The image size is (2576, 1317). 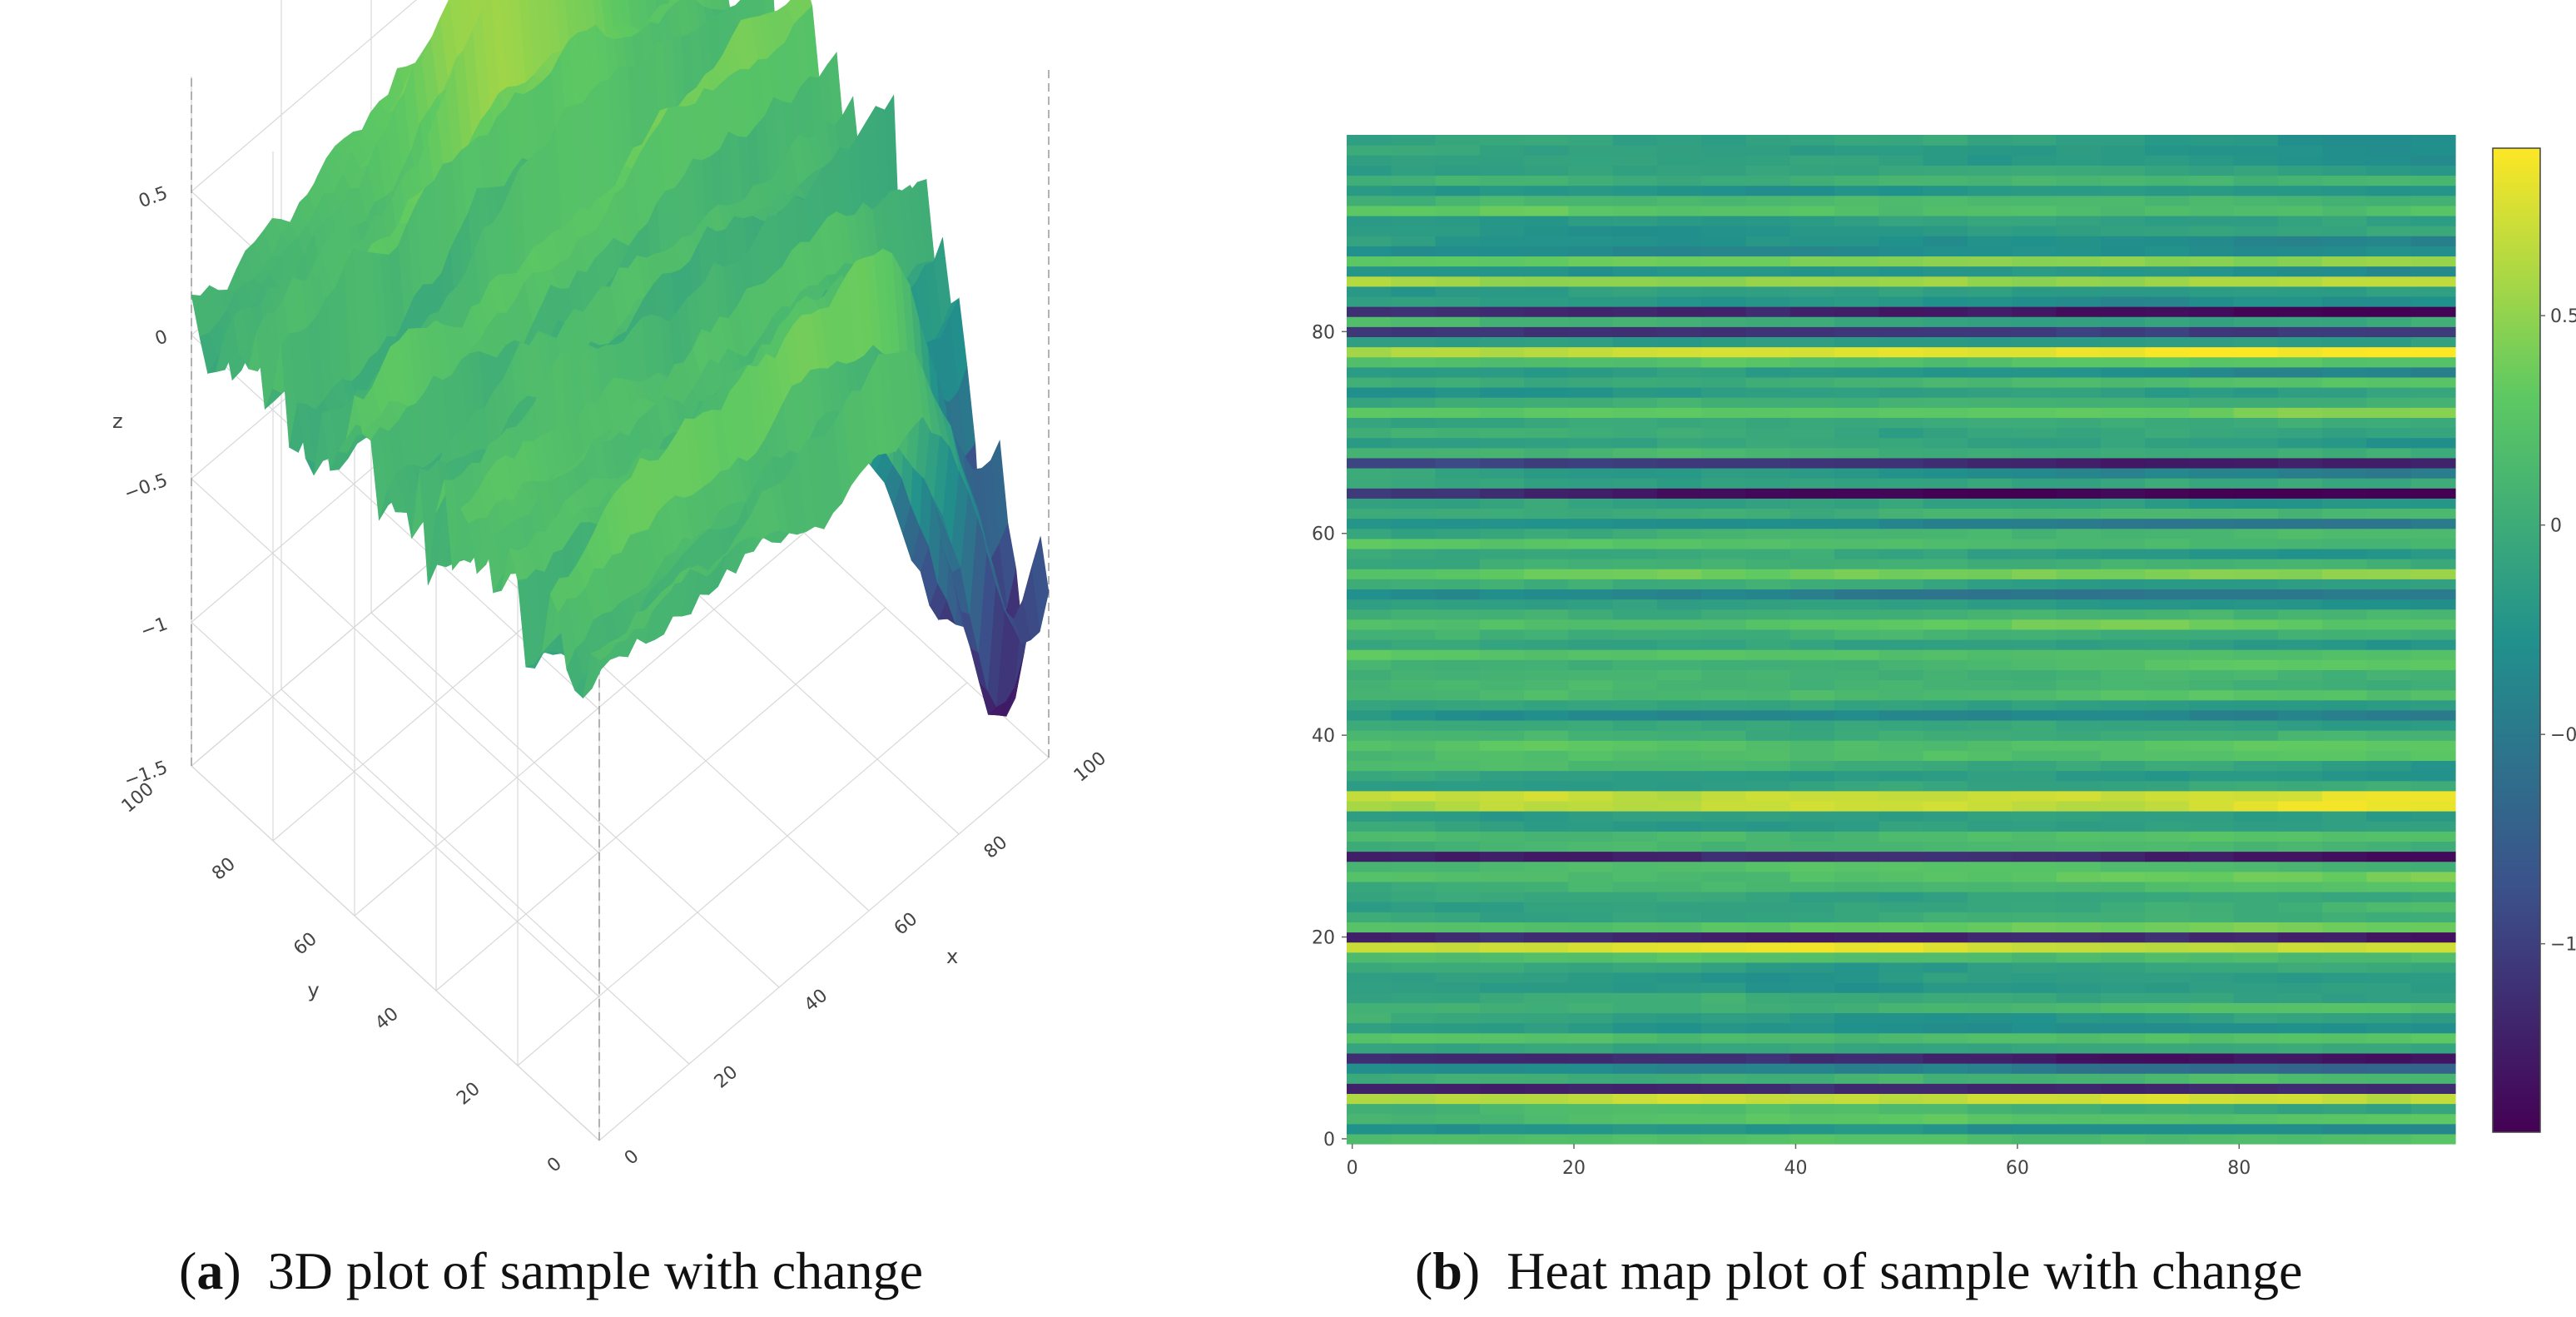 I want to click on z-tick-label: −0.5, so click(x=146, y=487).